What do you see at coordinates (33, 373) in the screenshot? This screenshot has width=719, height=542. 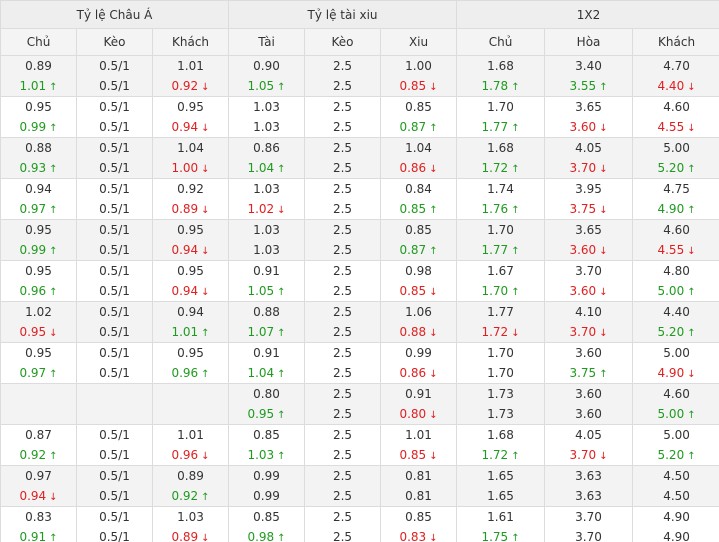 I see `odds-value: 0.97` at bounding box center [33, 373].